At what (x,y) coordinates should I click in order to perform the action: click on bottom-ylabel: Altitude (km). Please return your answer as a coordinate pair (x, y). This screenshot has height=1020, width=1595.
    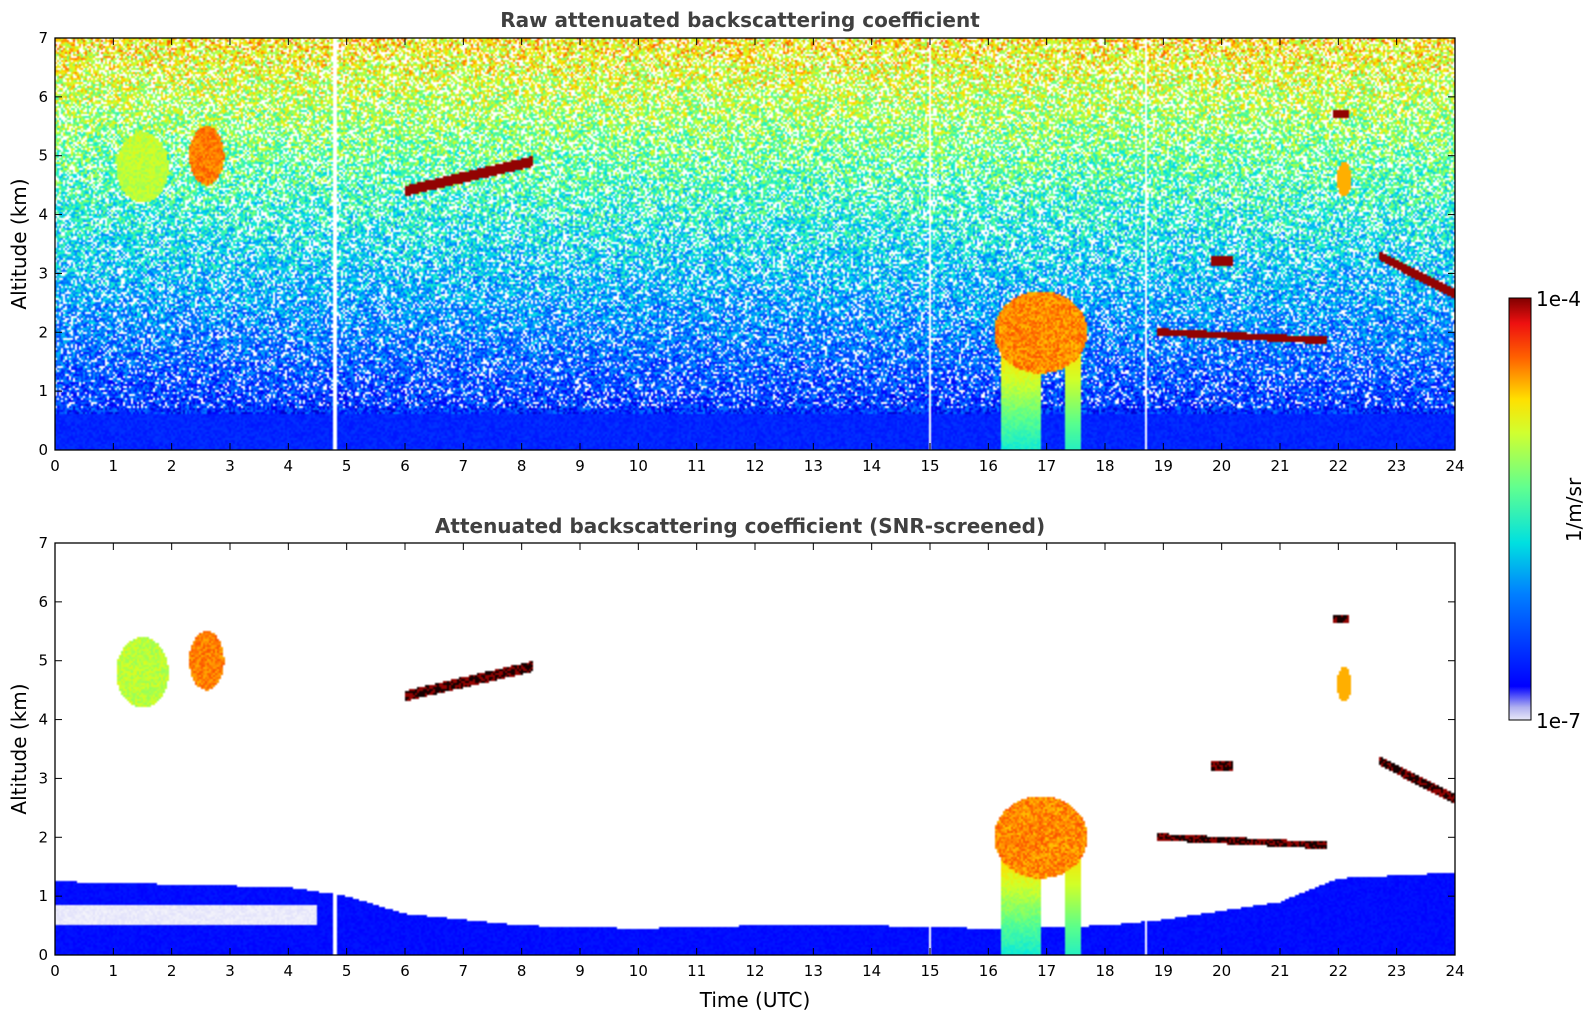
    Looking at the image, I should click on (19, 748).